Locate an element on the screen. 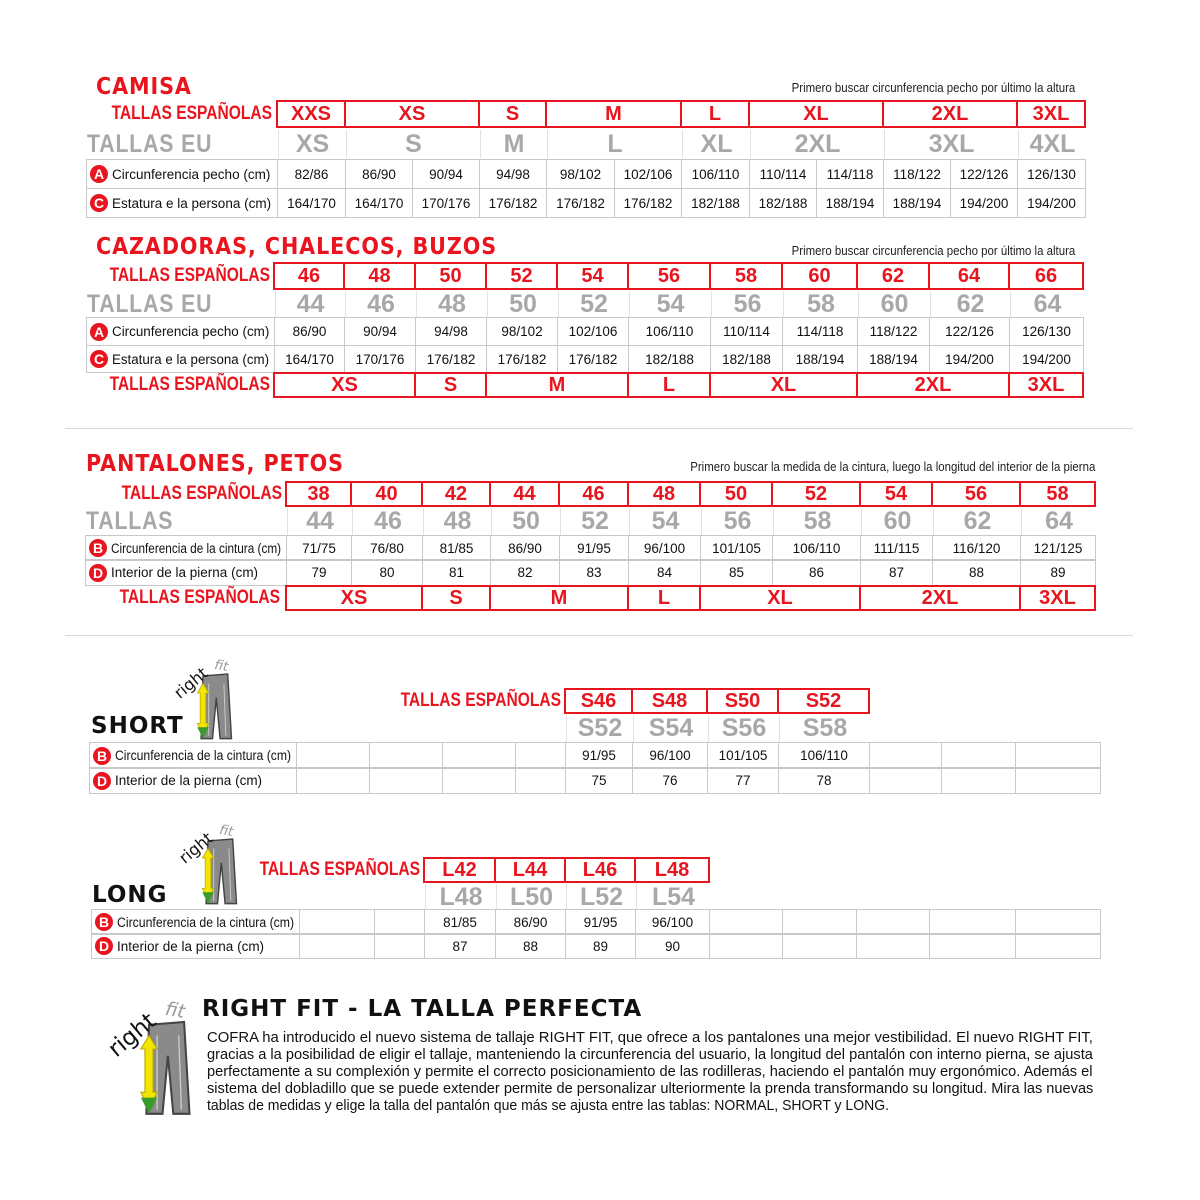 The width and height of the screenshot is (1200, 1200). eu-size-cell: L is located at coordinates (614, 144).